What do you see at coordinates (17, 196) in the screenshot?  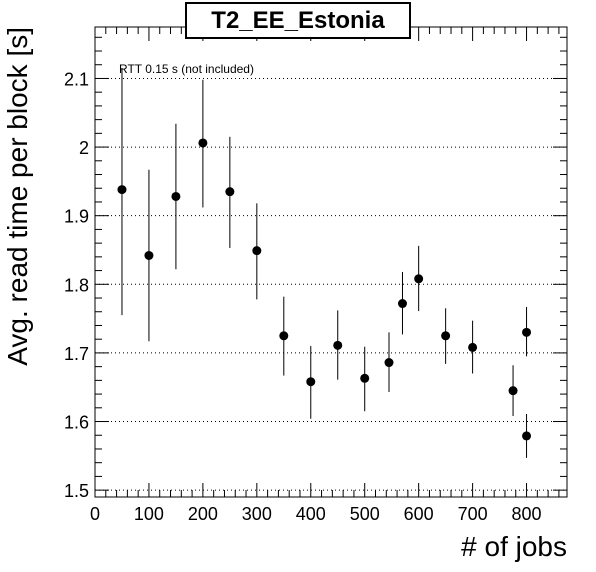 I see `y-axis-label: Avg. read time per block [s]` at bounding box center [17, 196].